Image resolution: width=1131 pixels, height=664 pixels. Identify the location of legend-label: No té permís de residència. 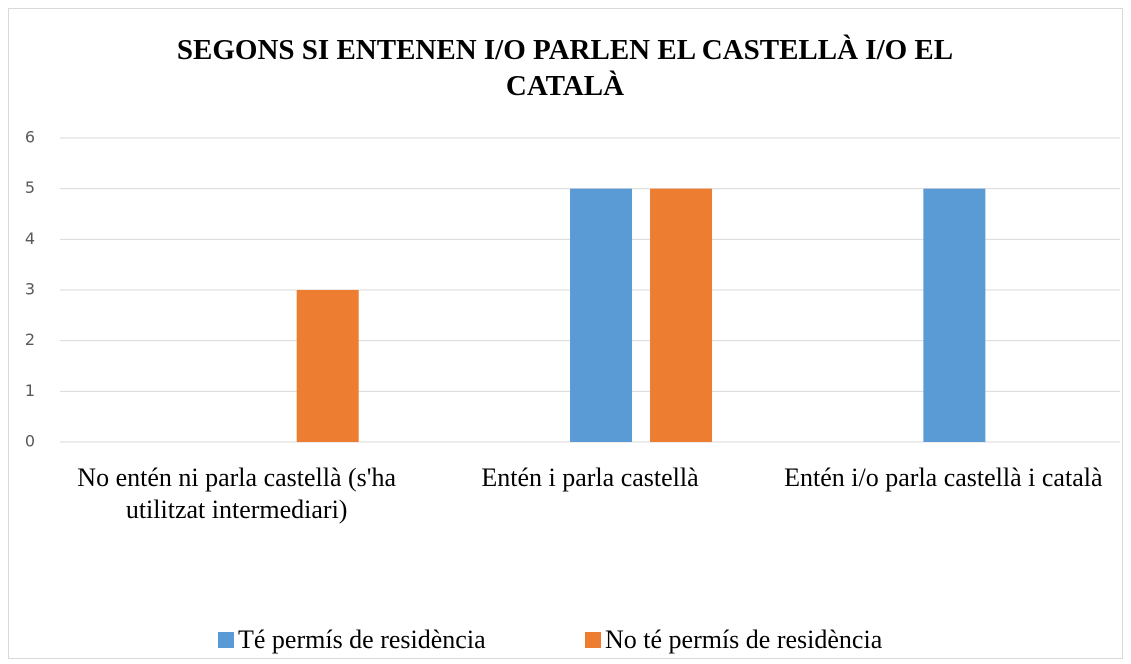
(744, 639).